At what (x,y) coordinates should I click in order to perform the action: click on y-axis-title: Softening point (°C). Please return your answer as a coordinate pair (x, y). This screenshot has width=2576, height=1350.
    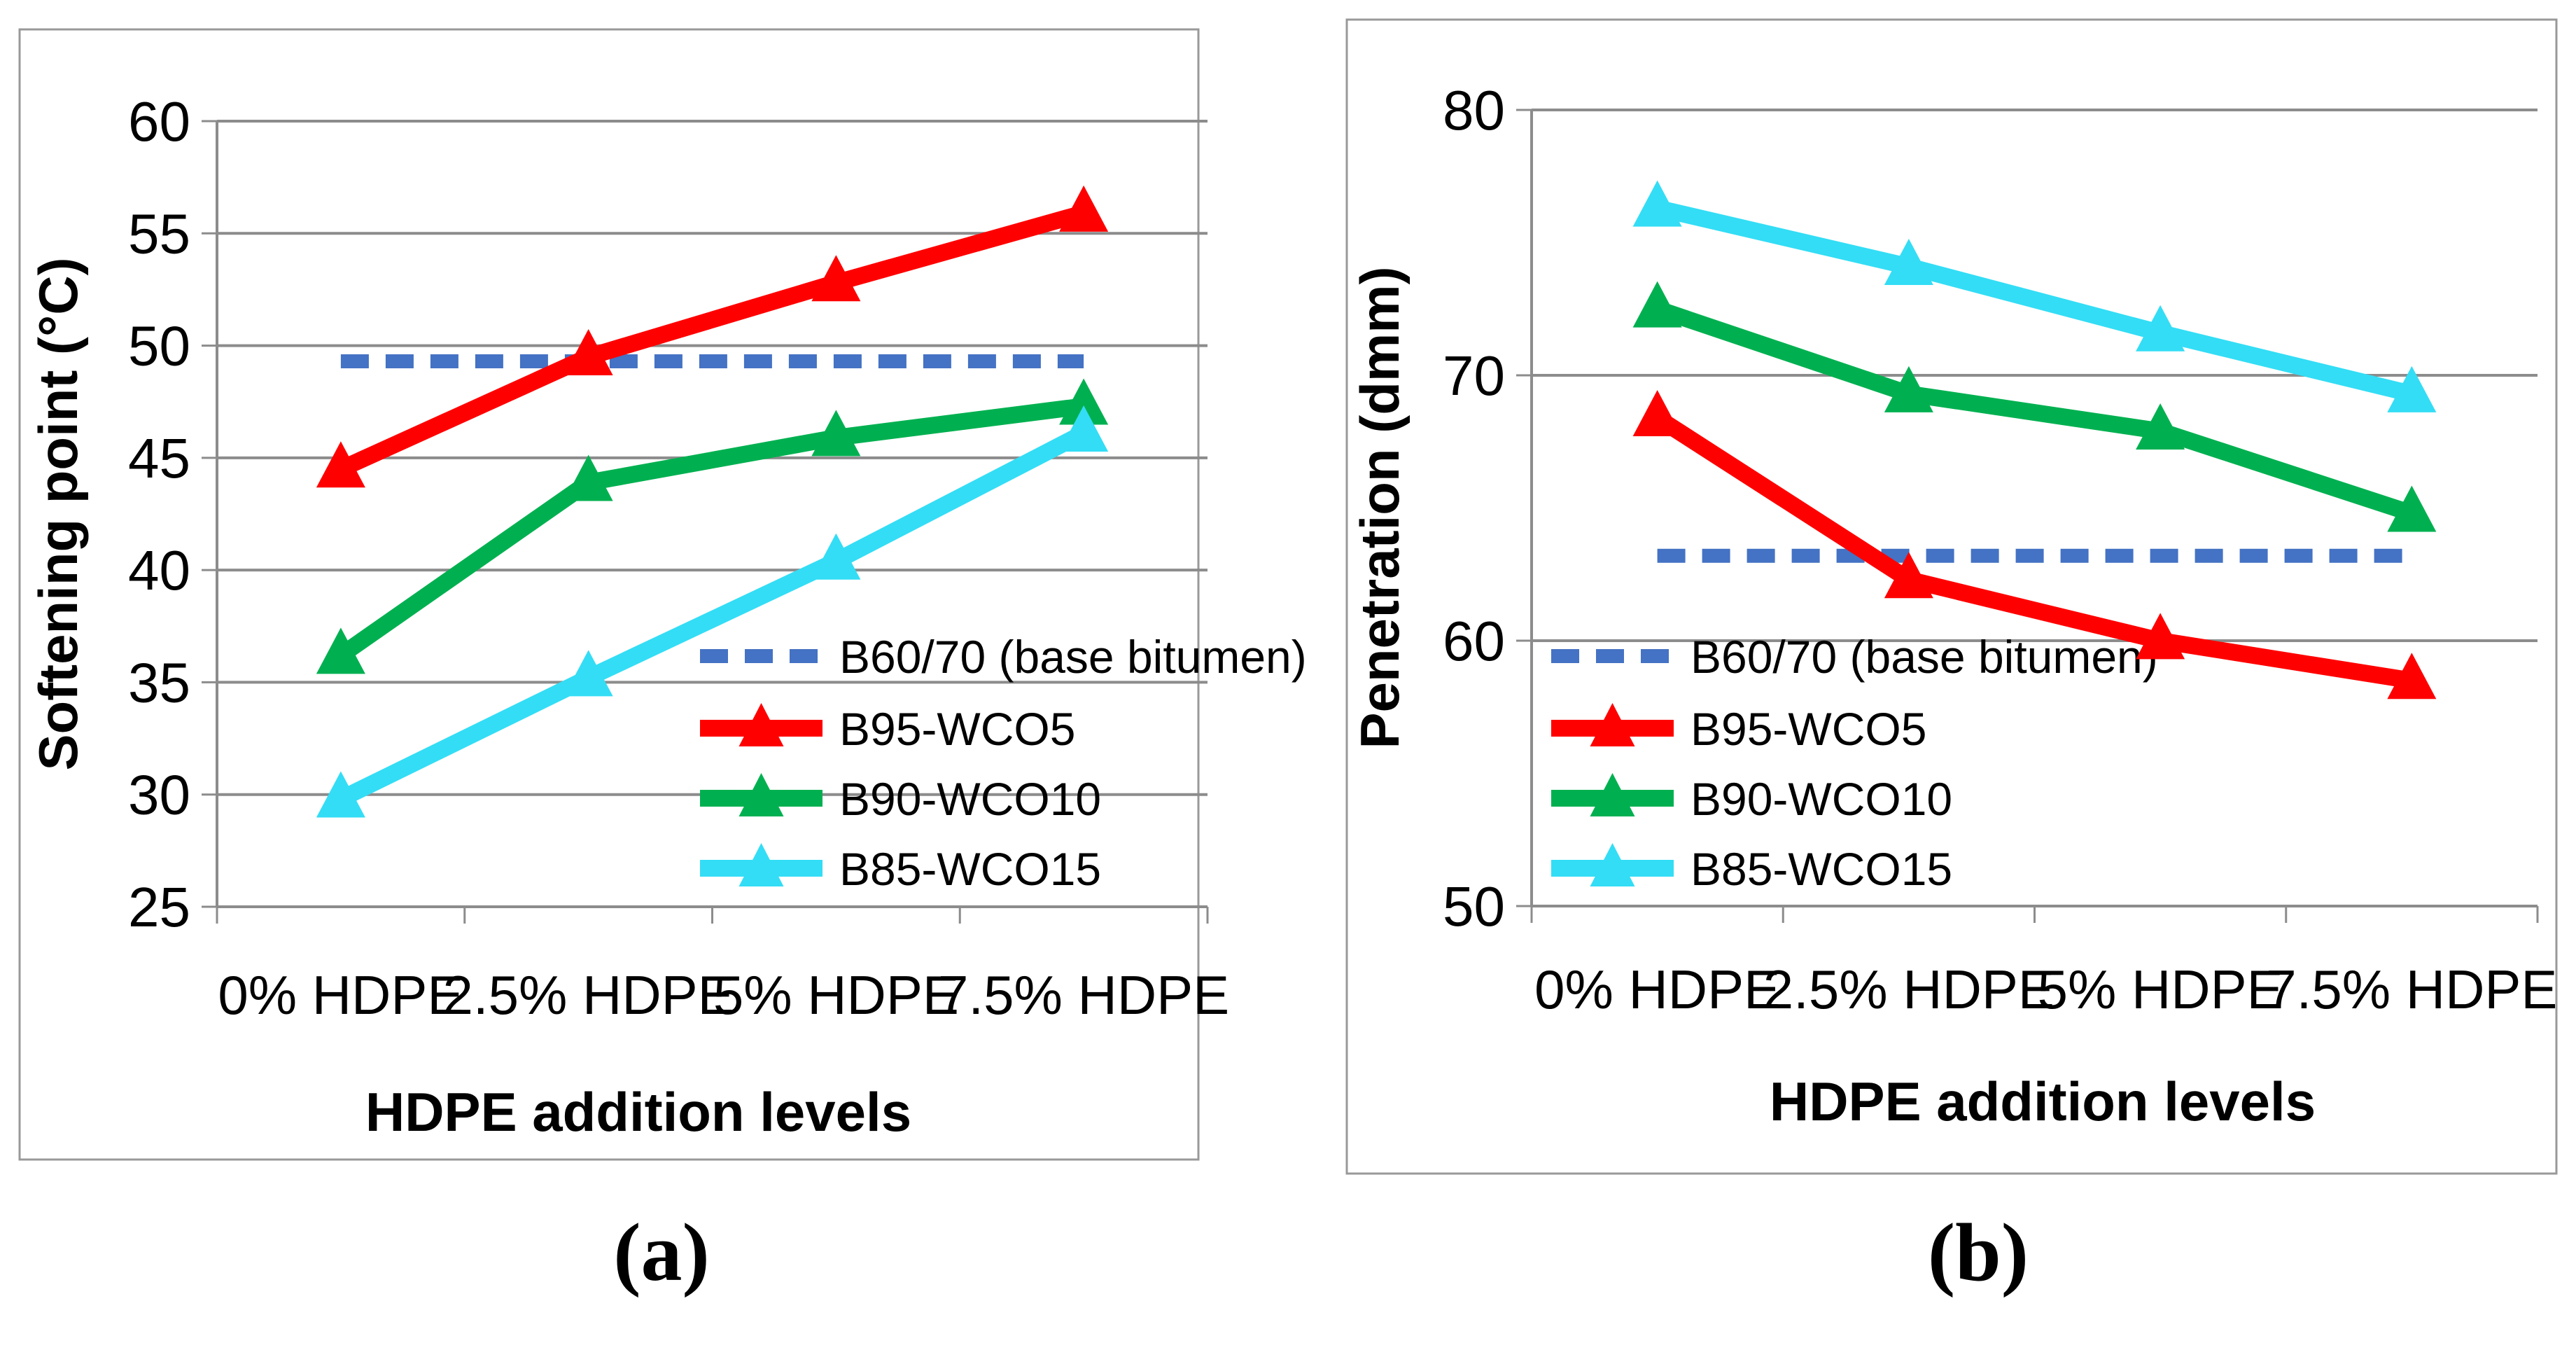
    Looking at the image, I should click on (58, 513).